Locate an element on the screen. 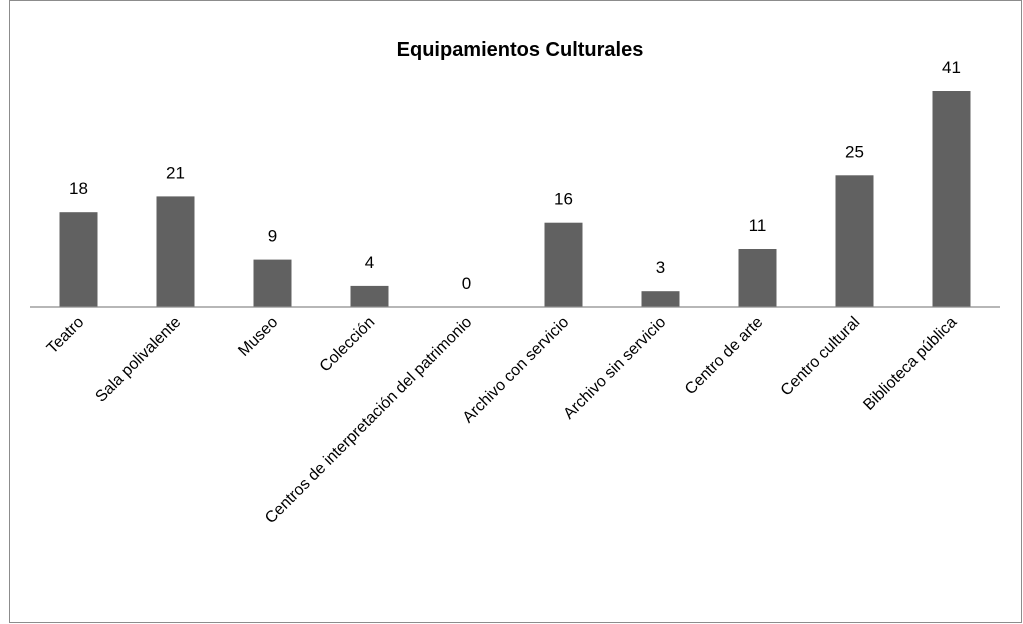  chart-title: Equipamientos Culturales is located at coordinates (520, 50).